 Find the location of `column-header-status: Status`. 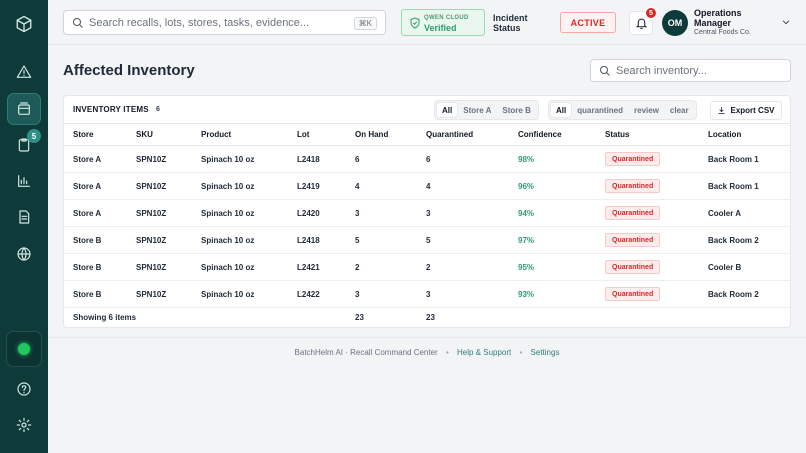

column-header-status: Status is located at coordinates (656, 134).